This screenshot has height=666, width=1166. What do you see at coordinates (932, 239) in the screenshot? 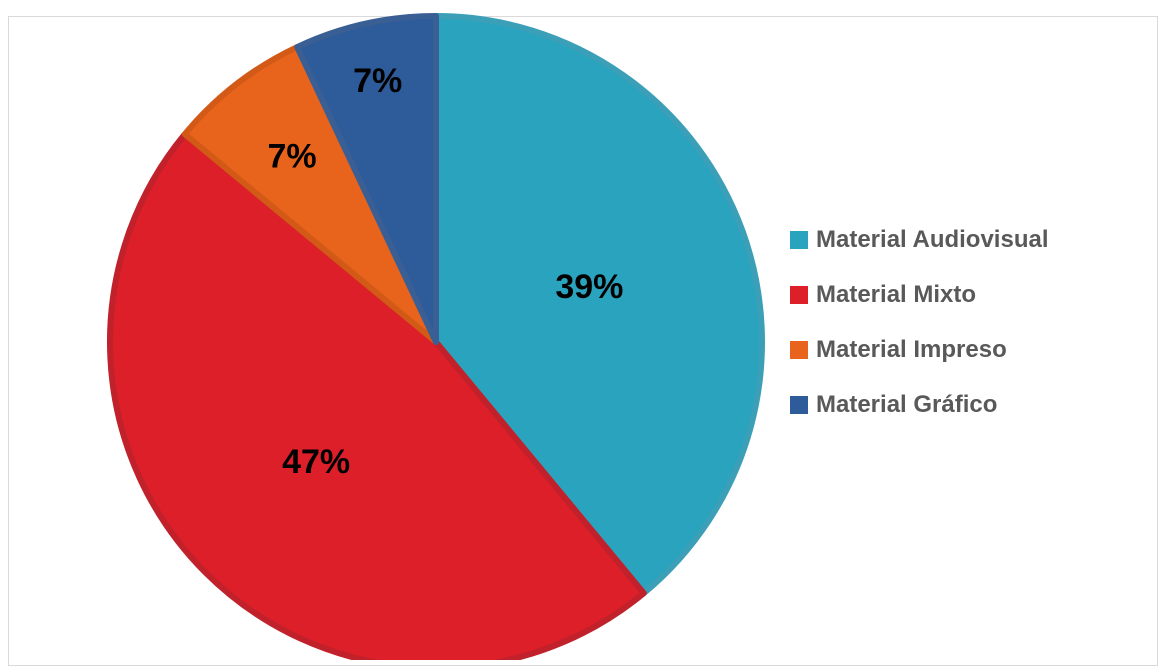
I see `legend-label-audiovisual: Material Audiovisual` at bounding box center [932, 239].